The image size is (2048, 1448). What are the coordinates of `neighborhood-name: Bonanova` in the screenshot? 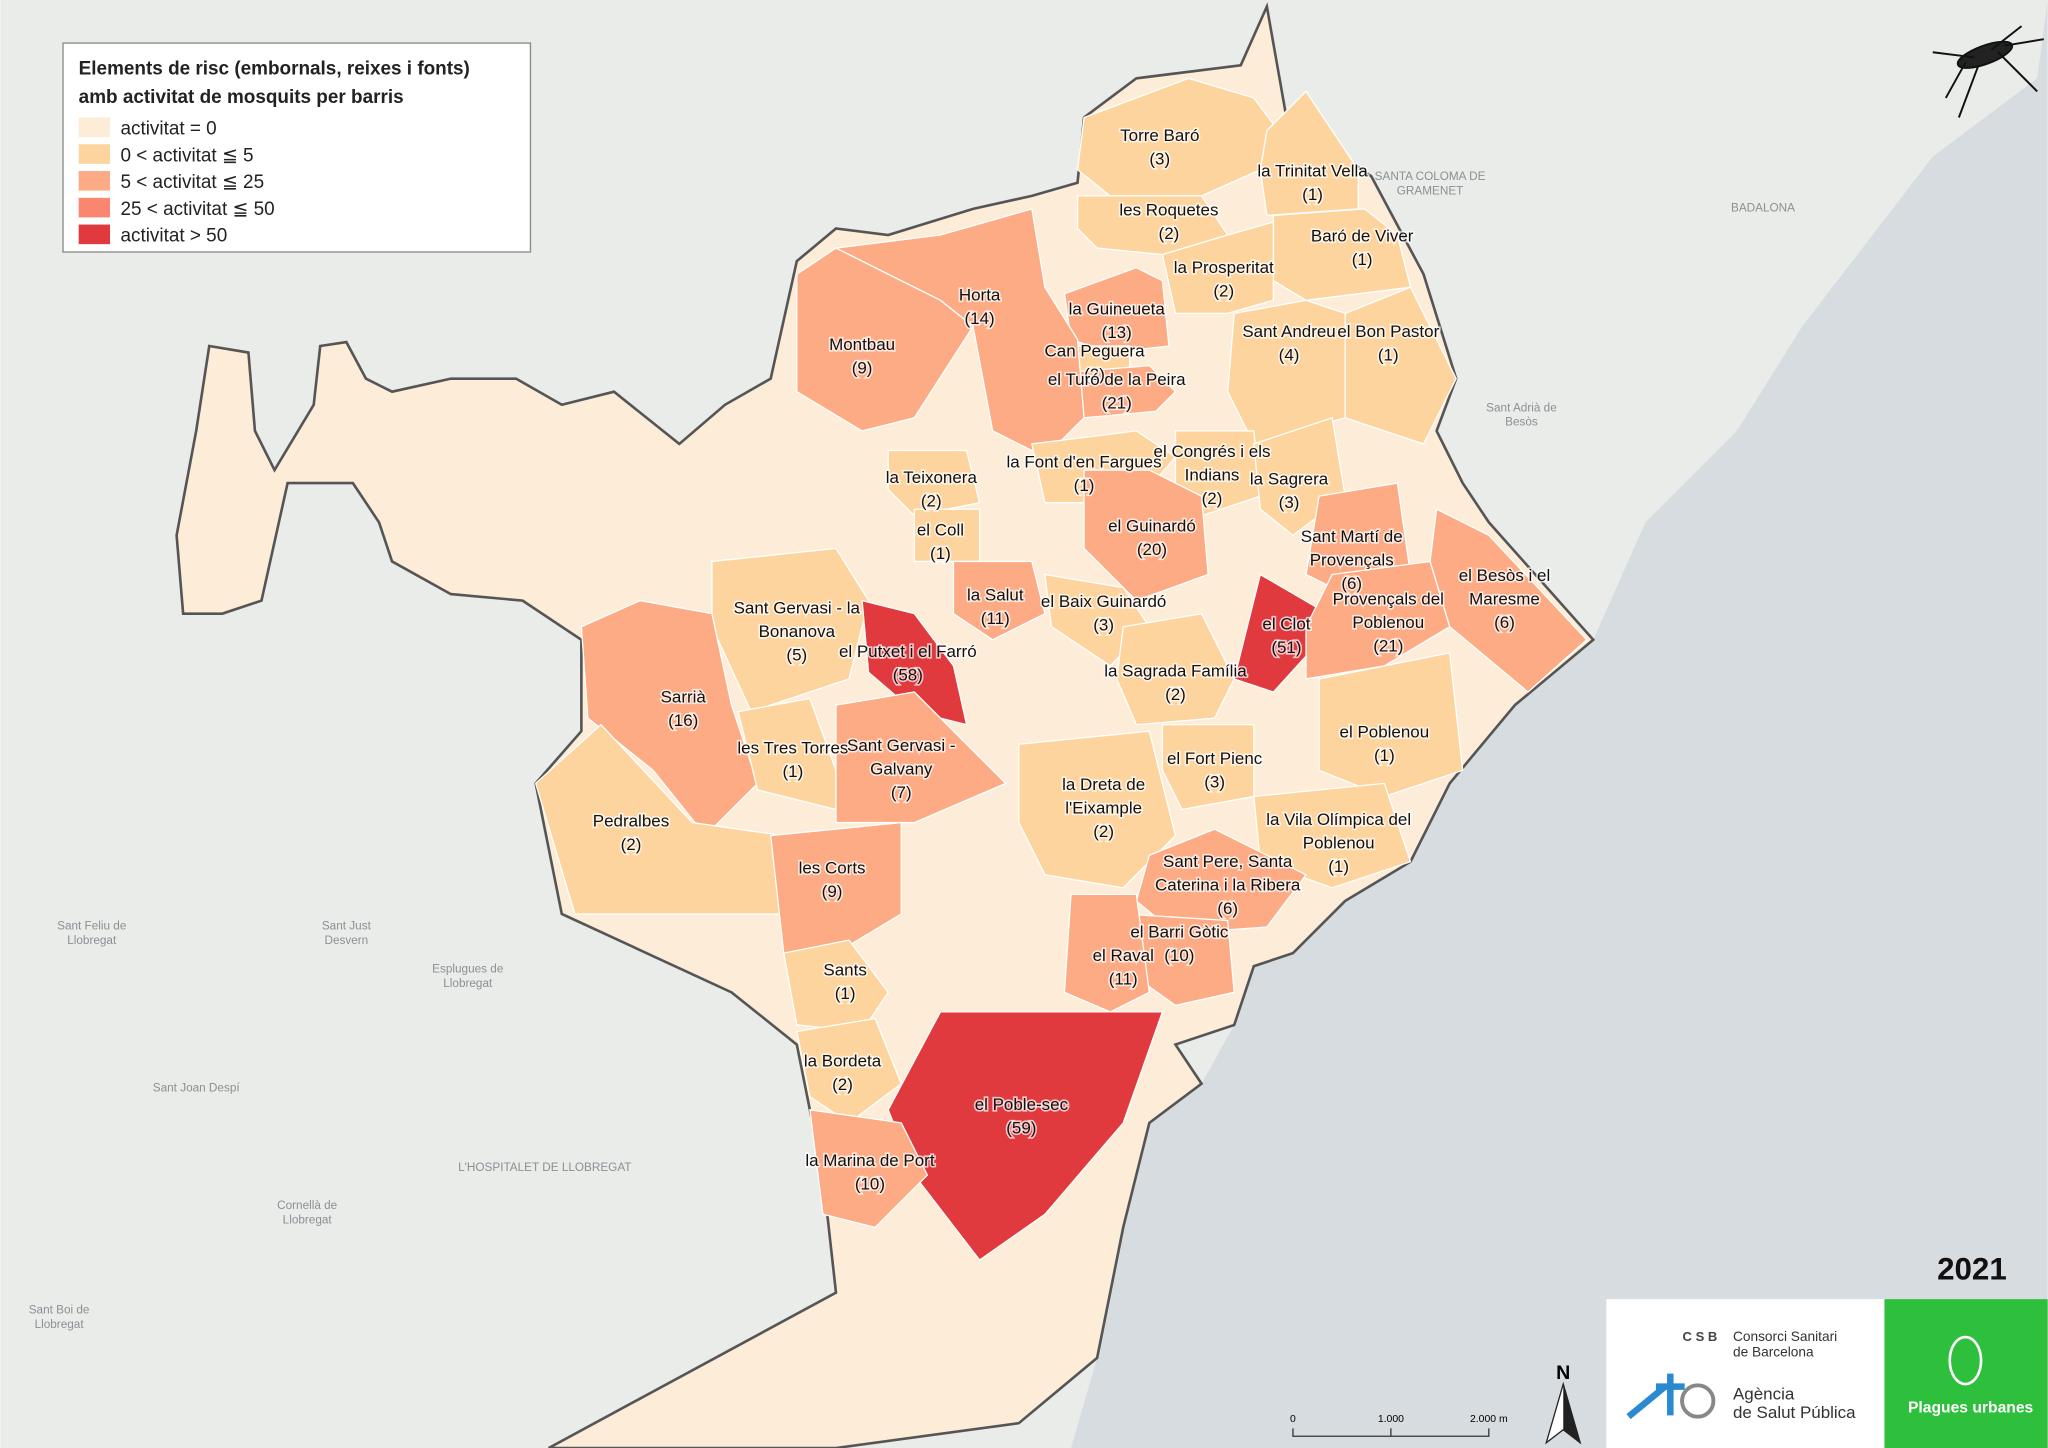 It's located at (797, 631).